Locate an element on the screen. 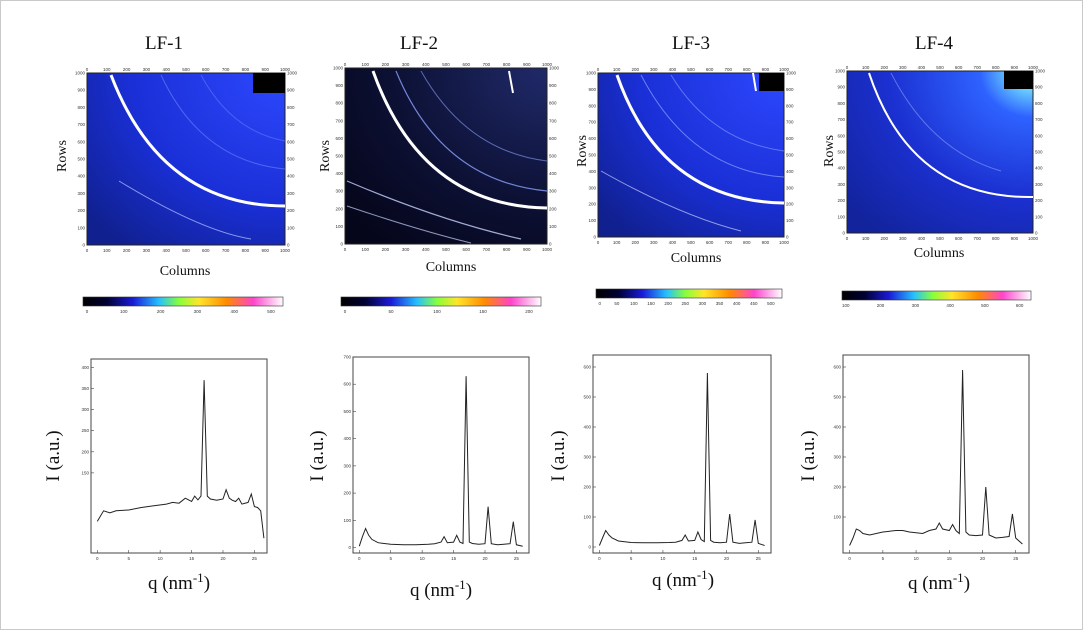  profile-xtick-lf2: 10 is located at coordinates (423, 558).